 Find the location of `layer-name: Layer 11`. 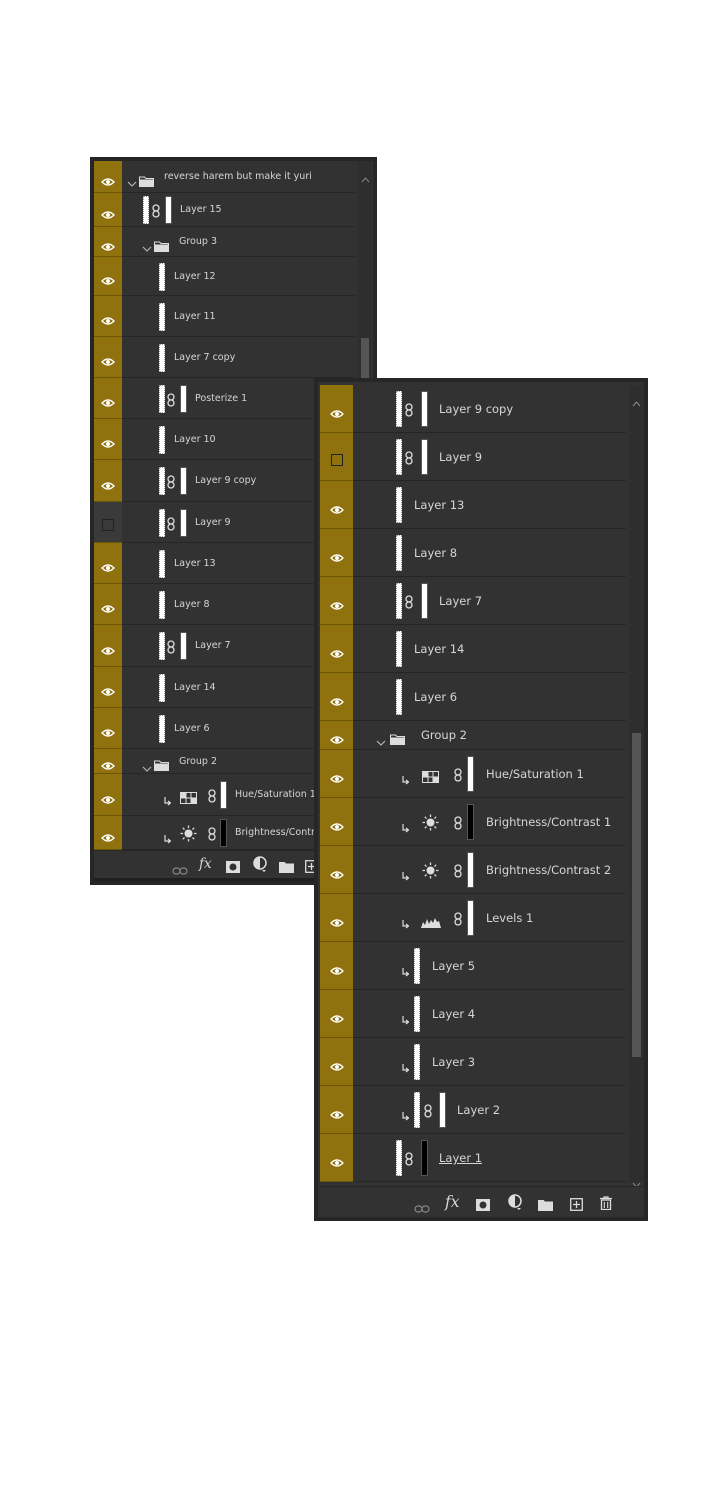

layer-name: Layer 11 is located at coordinates (195, 316).